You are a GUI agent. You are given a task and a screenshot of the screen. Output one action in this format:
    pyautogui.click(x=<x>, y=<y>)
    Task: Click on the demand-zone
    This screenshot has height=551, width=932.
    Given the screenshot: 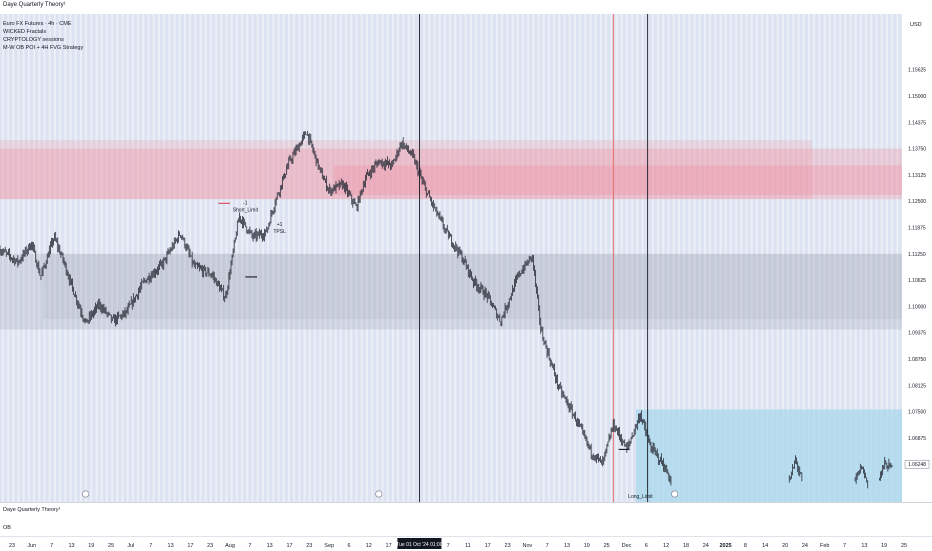 What is the action you would take?
    pyautogui.click(x=768, y=455)
    